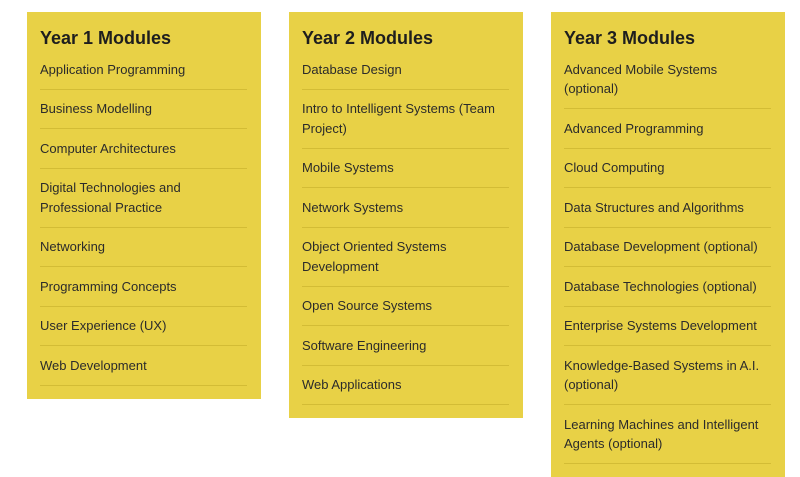 This screenshot has height=477, width=800. Describe the element at coordinates (667, 79) in the screenshot. I see `module-item: Advanced Mobile Systems (optional)` at that location.